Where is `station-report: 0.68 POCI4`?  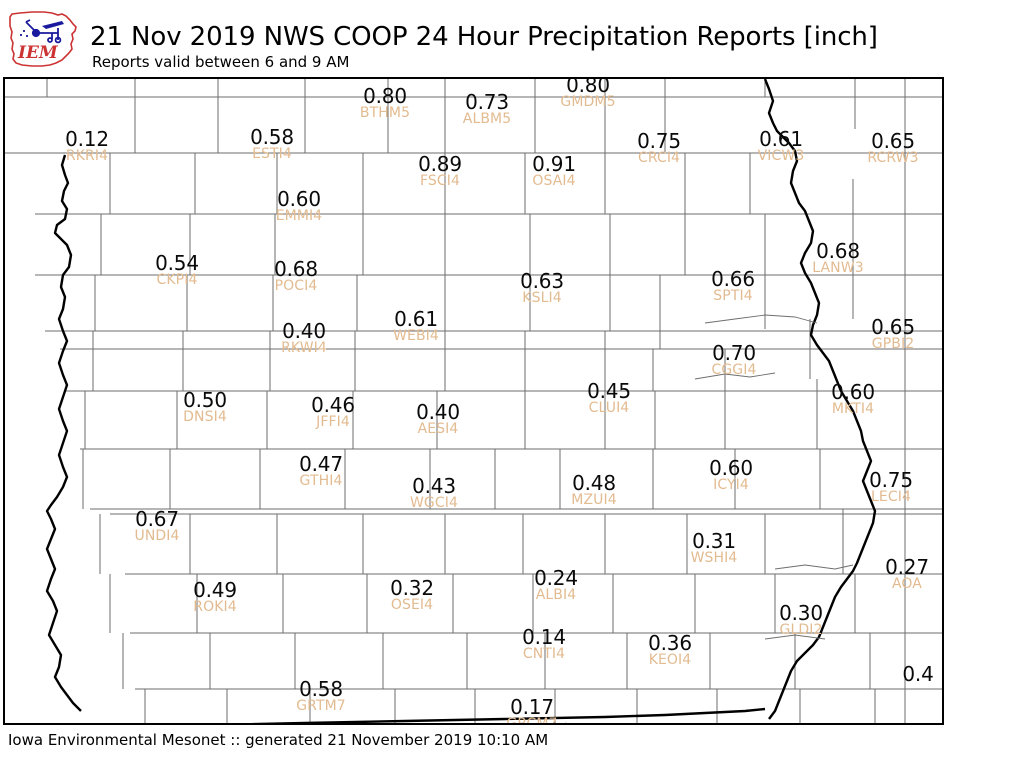 station-report: 0.68 POCI4 is located at coordinates (296, 276).